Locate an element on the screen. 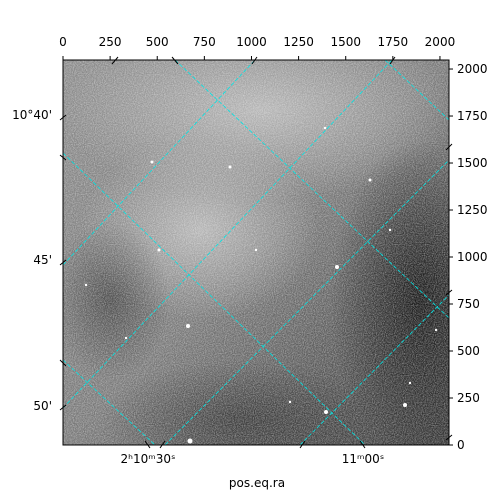 This screenshot has width=500, height=504. x-tick-label: 500 is located at coordinates (157, 42).